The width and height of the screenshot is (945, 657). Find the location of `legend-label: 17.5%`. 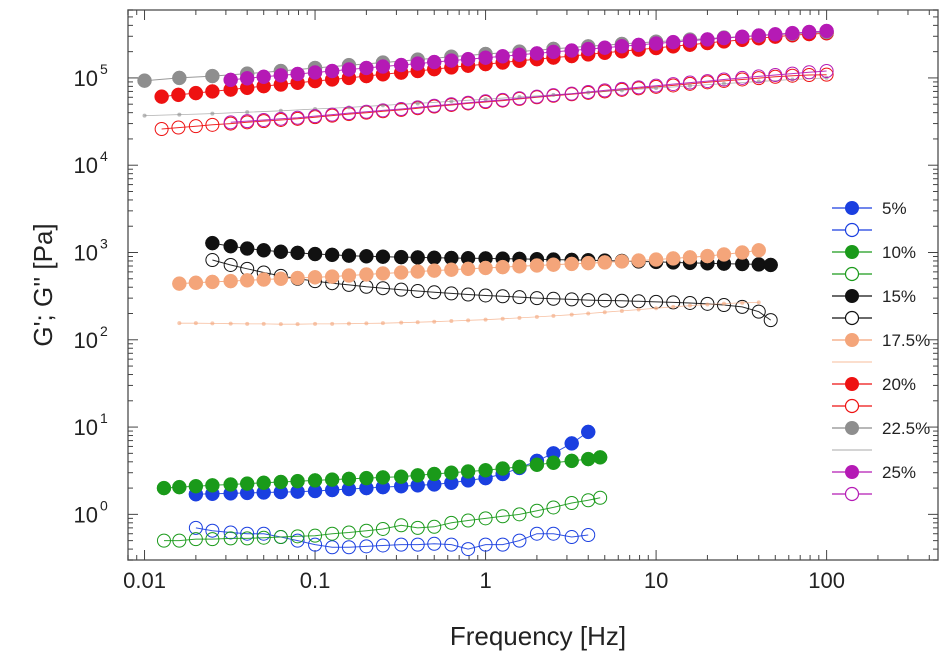

legend-label: 17.5% is located at coordinates (906, 340).